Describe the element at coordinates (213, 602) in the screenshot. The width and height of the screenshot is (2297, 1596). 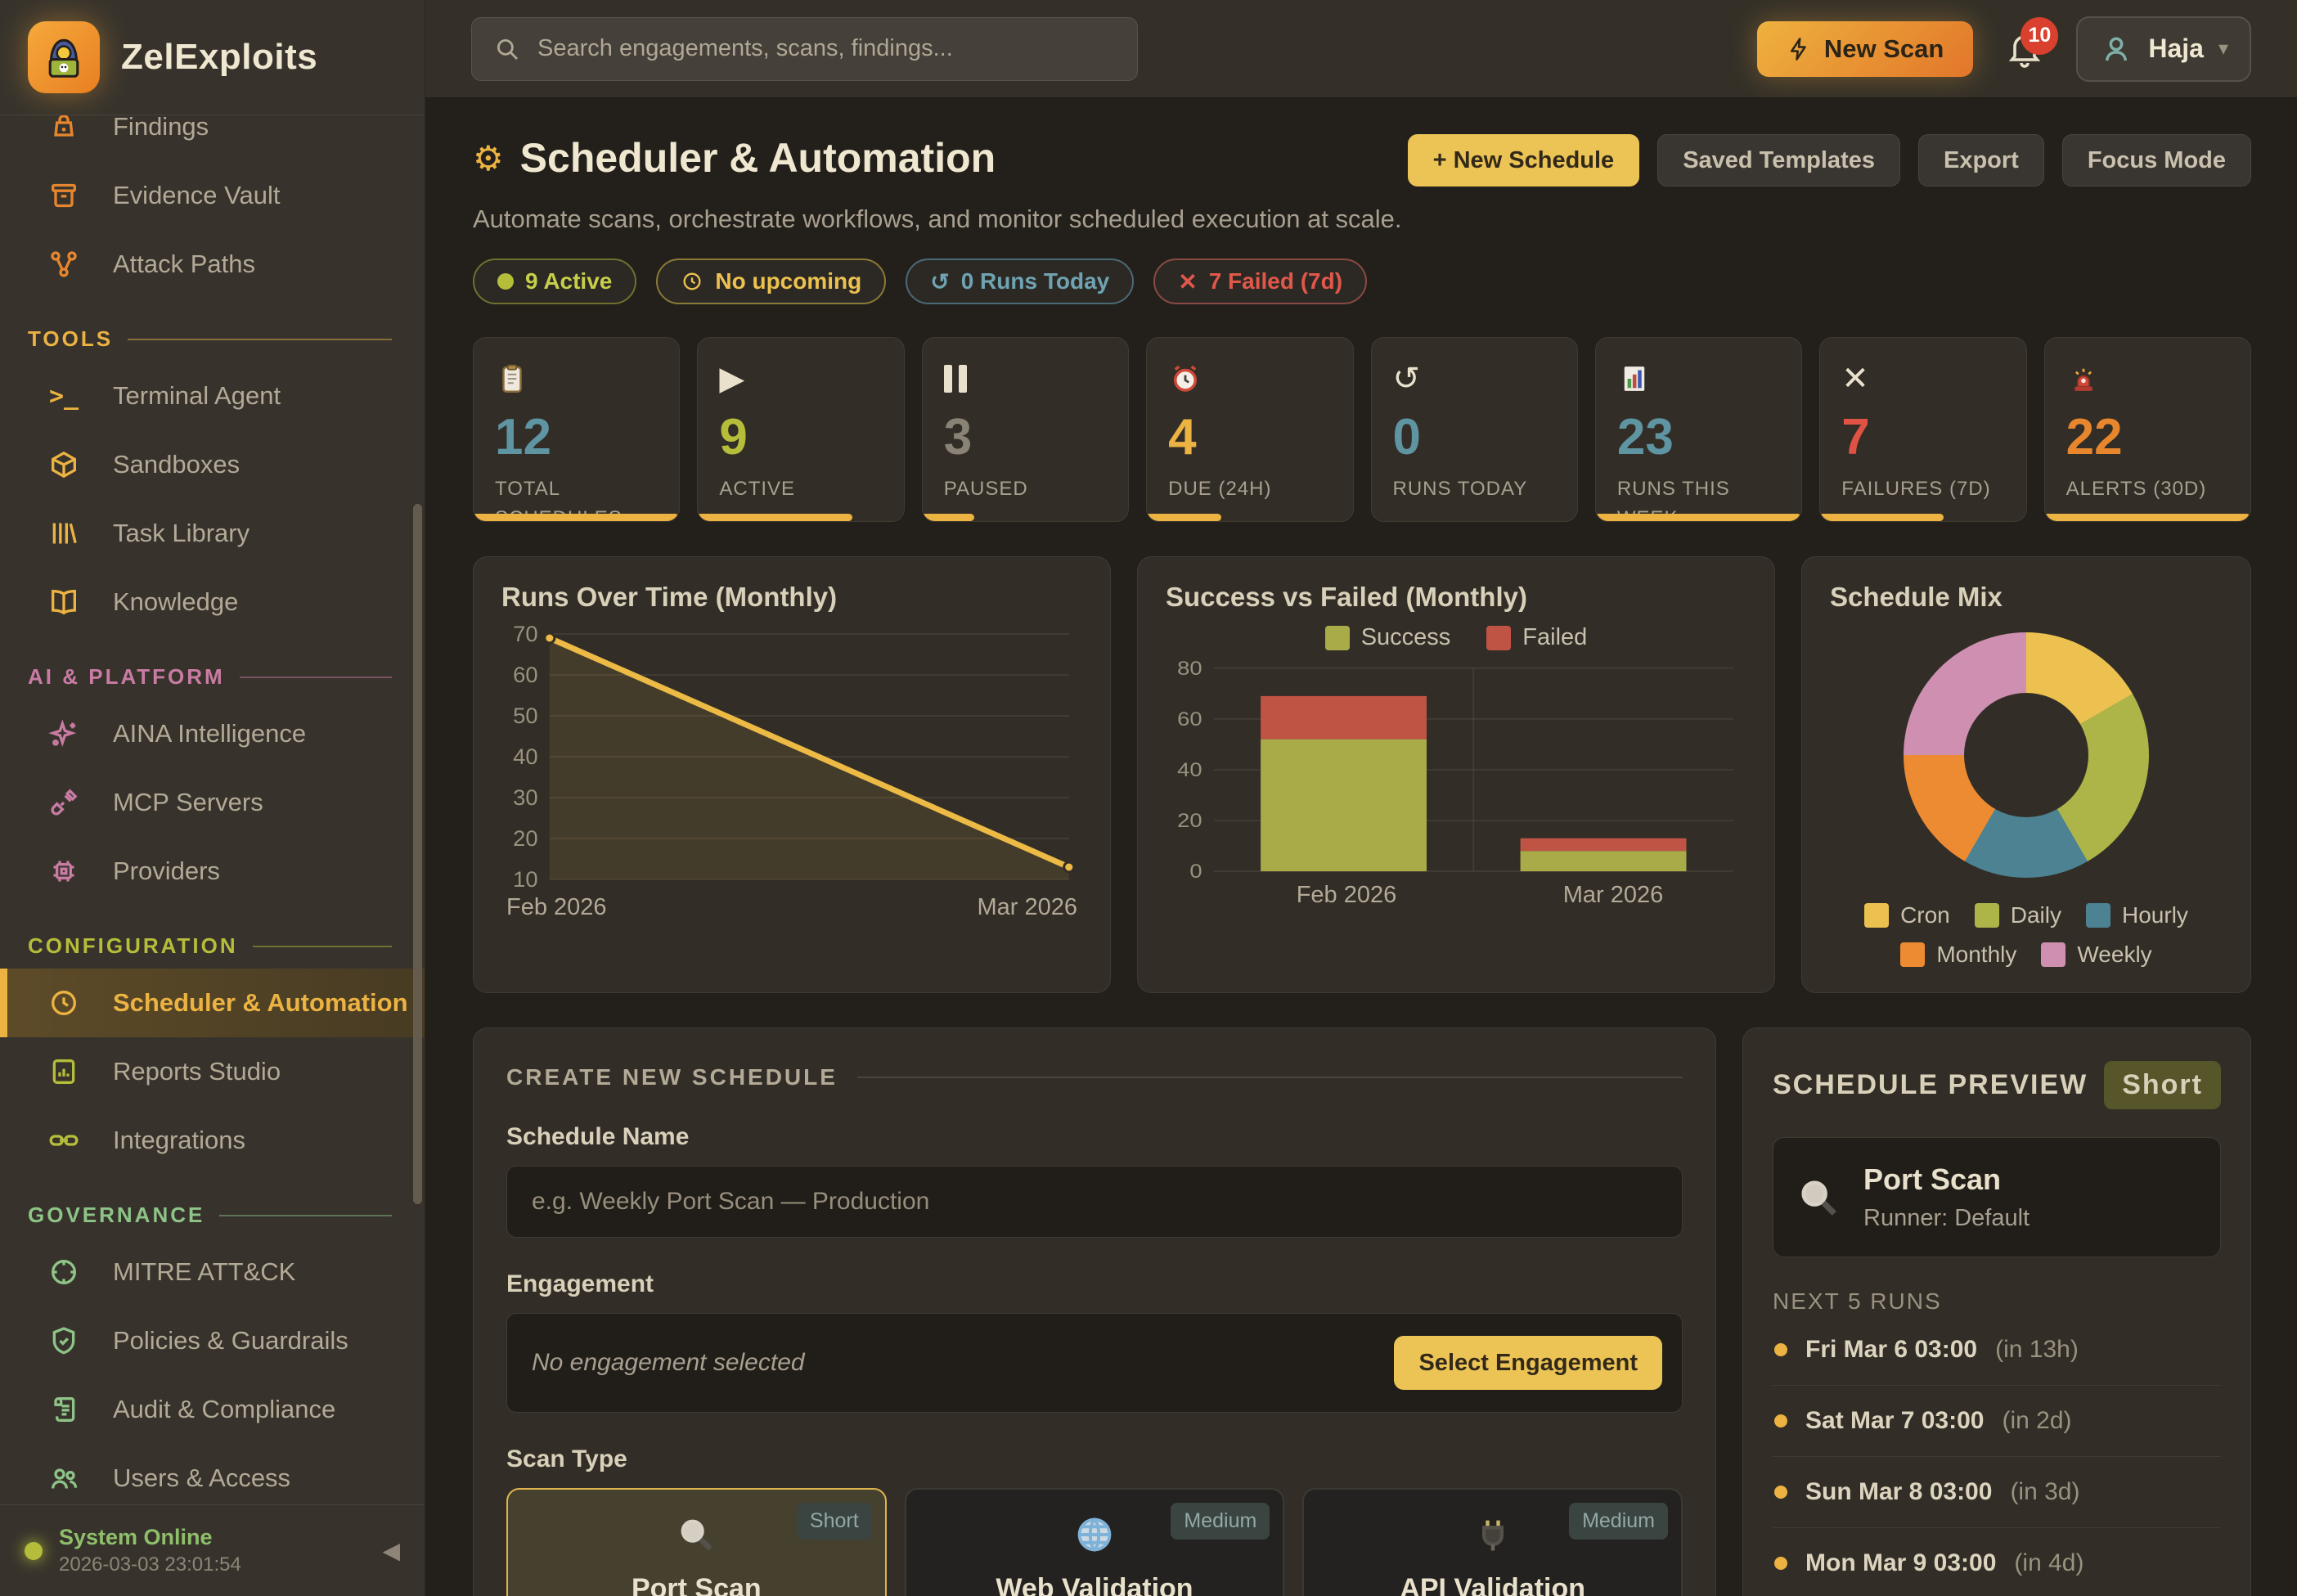
I see `sidebar-item-knowledge: Knowledge` at that location.